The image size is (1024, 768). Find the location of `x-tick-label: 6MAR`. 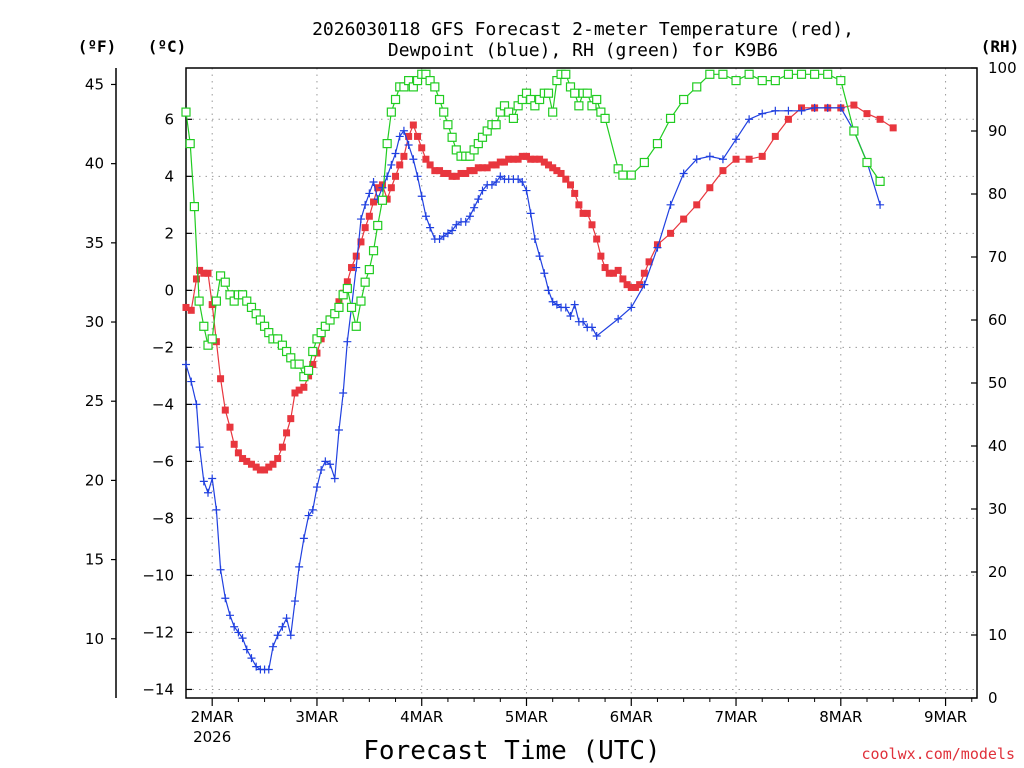

x-tick-label: 6MAR is located at coordinates (631, 717).